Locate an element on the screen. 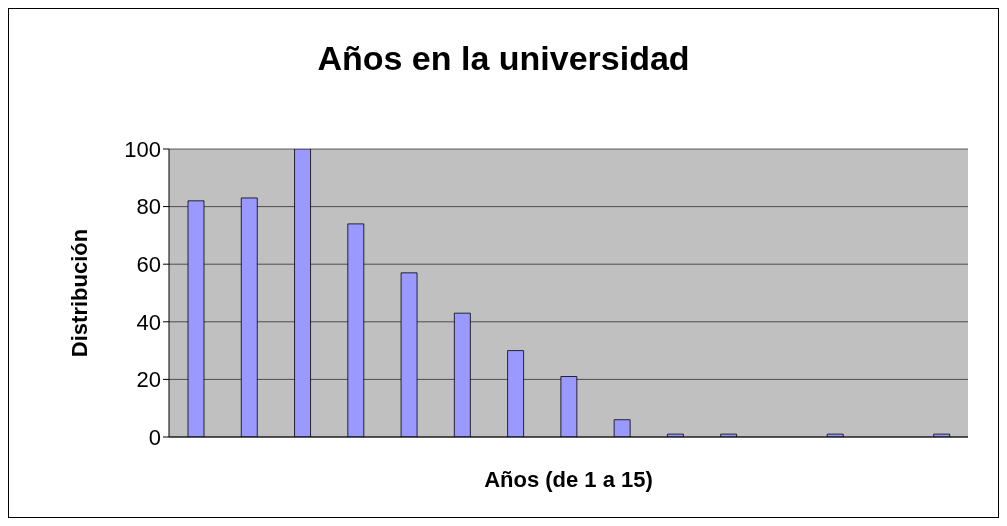  y-tick-label: 20 is located at coordinates (148, 380).